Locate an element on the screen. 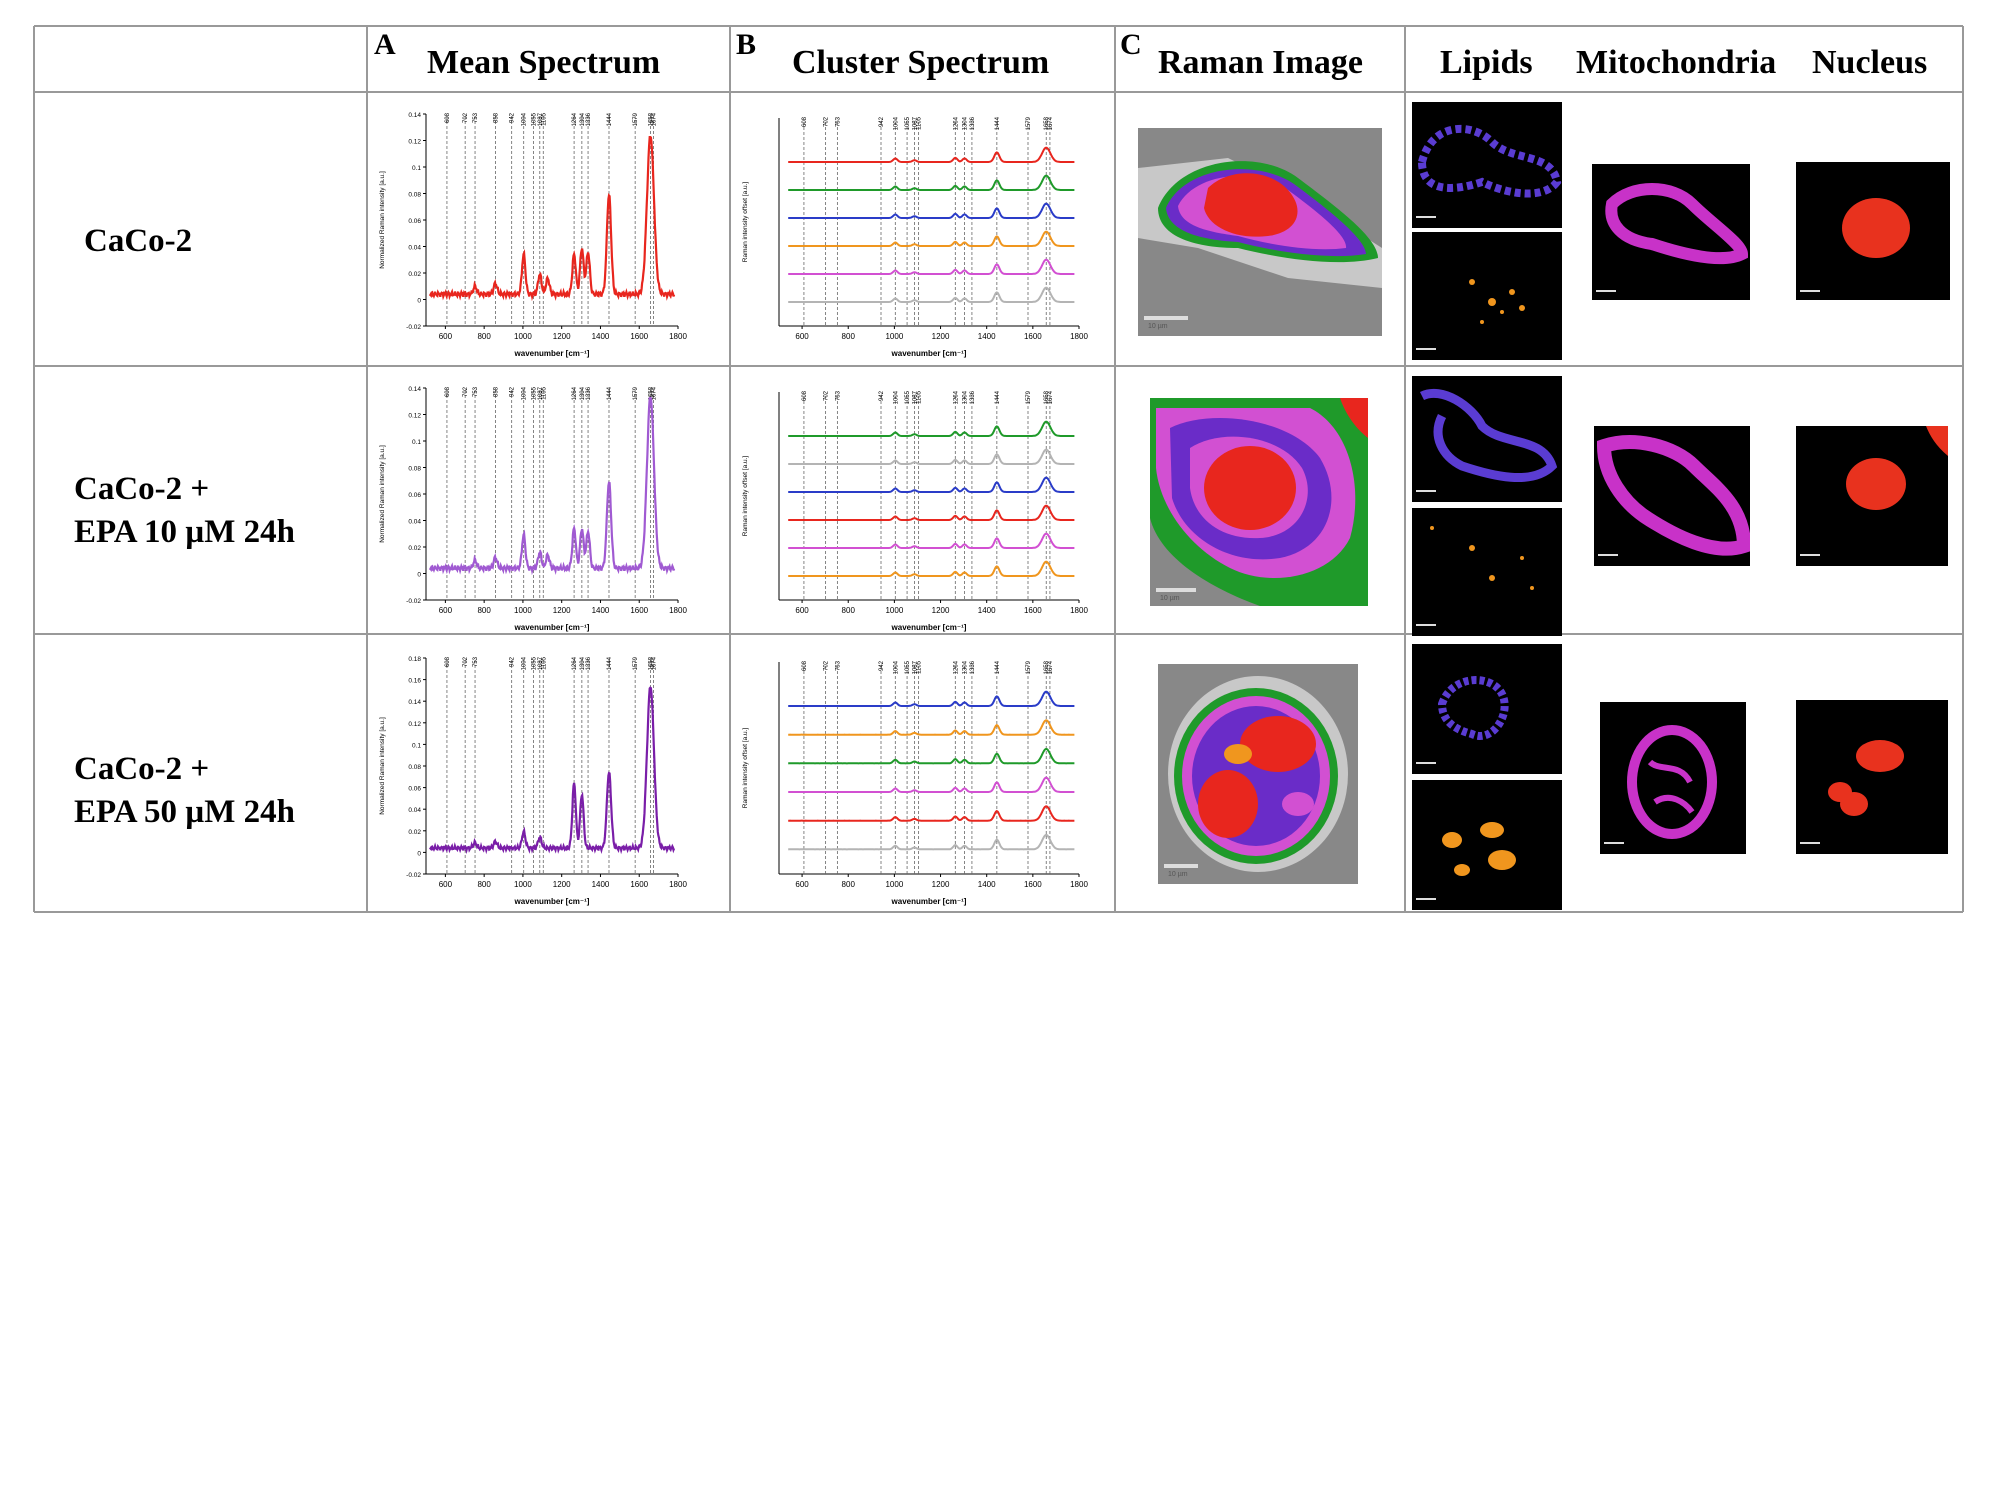 This screenshot has height=1492, width=2000. lipids-image-row3-top is located at coordinates (1487, 709).